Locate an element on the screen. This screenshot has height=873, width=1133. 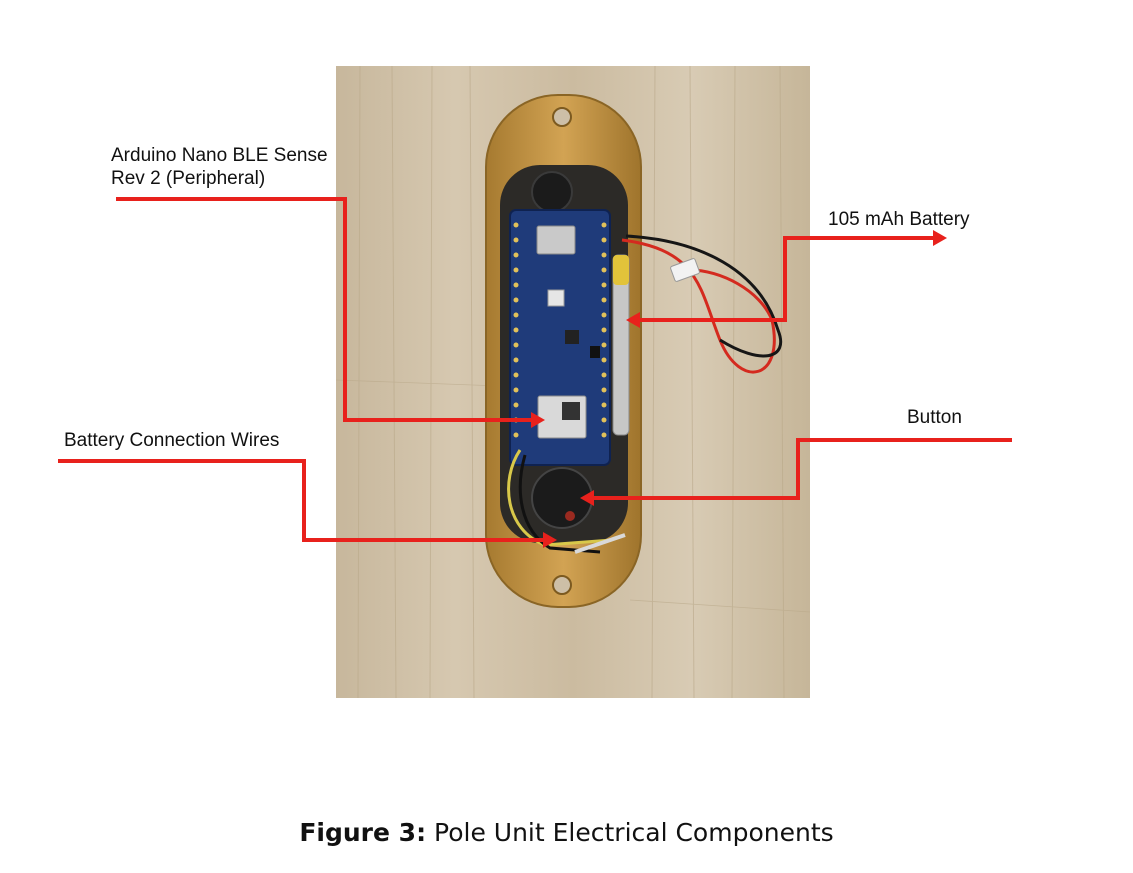
pin-header-bottom is located at coordinates (600, 543).